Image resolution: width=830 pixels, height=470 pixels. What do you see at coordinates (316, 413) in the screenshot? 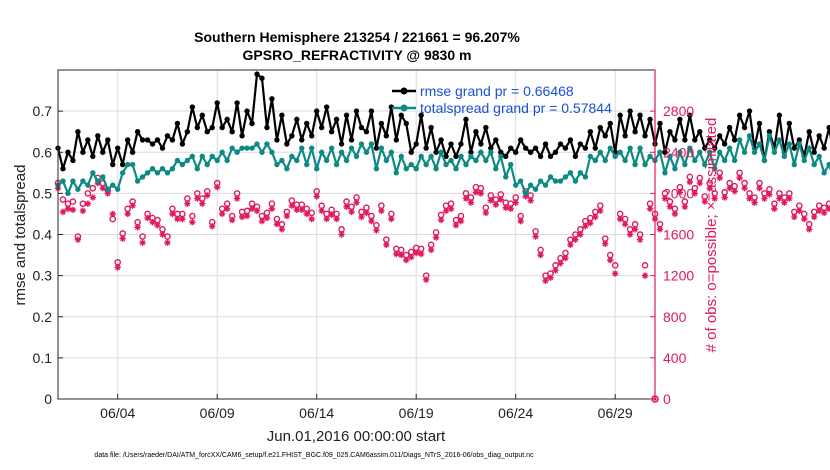
I see `x-tick-label: 06/14` at bounding box center [316, 413].